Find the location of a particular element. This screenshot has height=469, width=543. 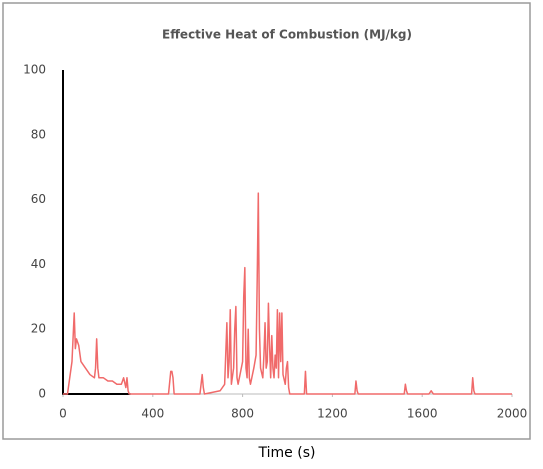

y-tick-label: 100 is located at coordinates (34, 70).